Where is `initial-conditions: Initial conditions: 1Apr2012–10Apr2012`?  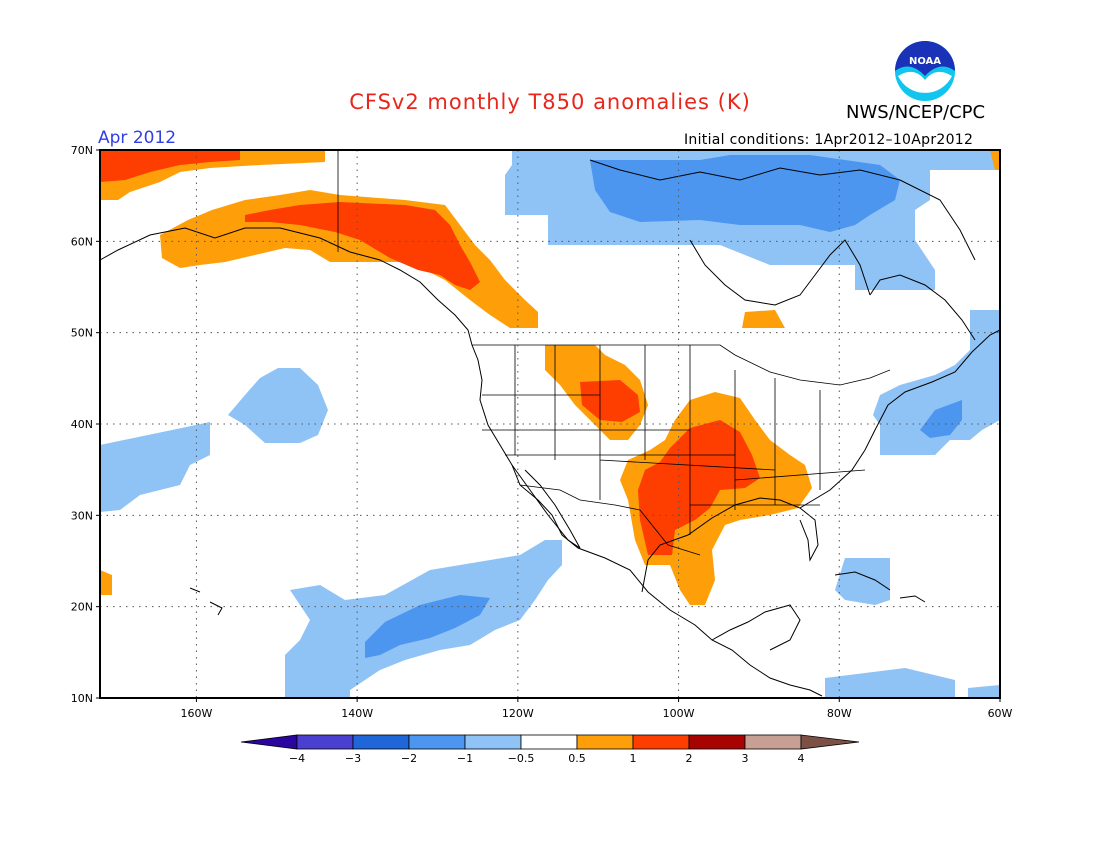
initial-conditions: Initial conditions: 1Apr2012–10Apr2012 is located at coordinates (829, 140).